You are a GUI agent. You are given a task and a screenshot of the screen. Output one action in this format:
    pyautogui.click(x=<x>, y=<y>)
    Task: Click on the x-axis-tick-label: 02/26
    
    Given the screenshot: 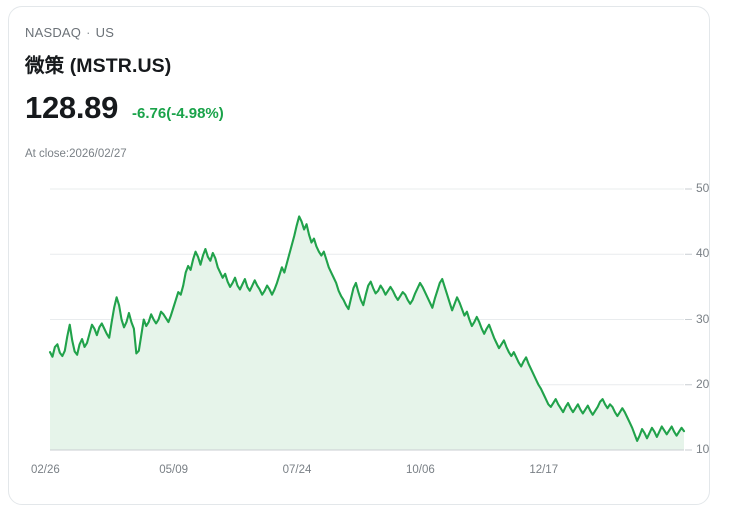 What is the action you would take?
    pyautogui.click(x=45, y=470)
    